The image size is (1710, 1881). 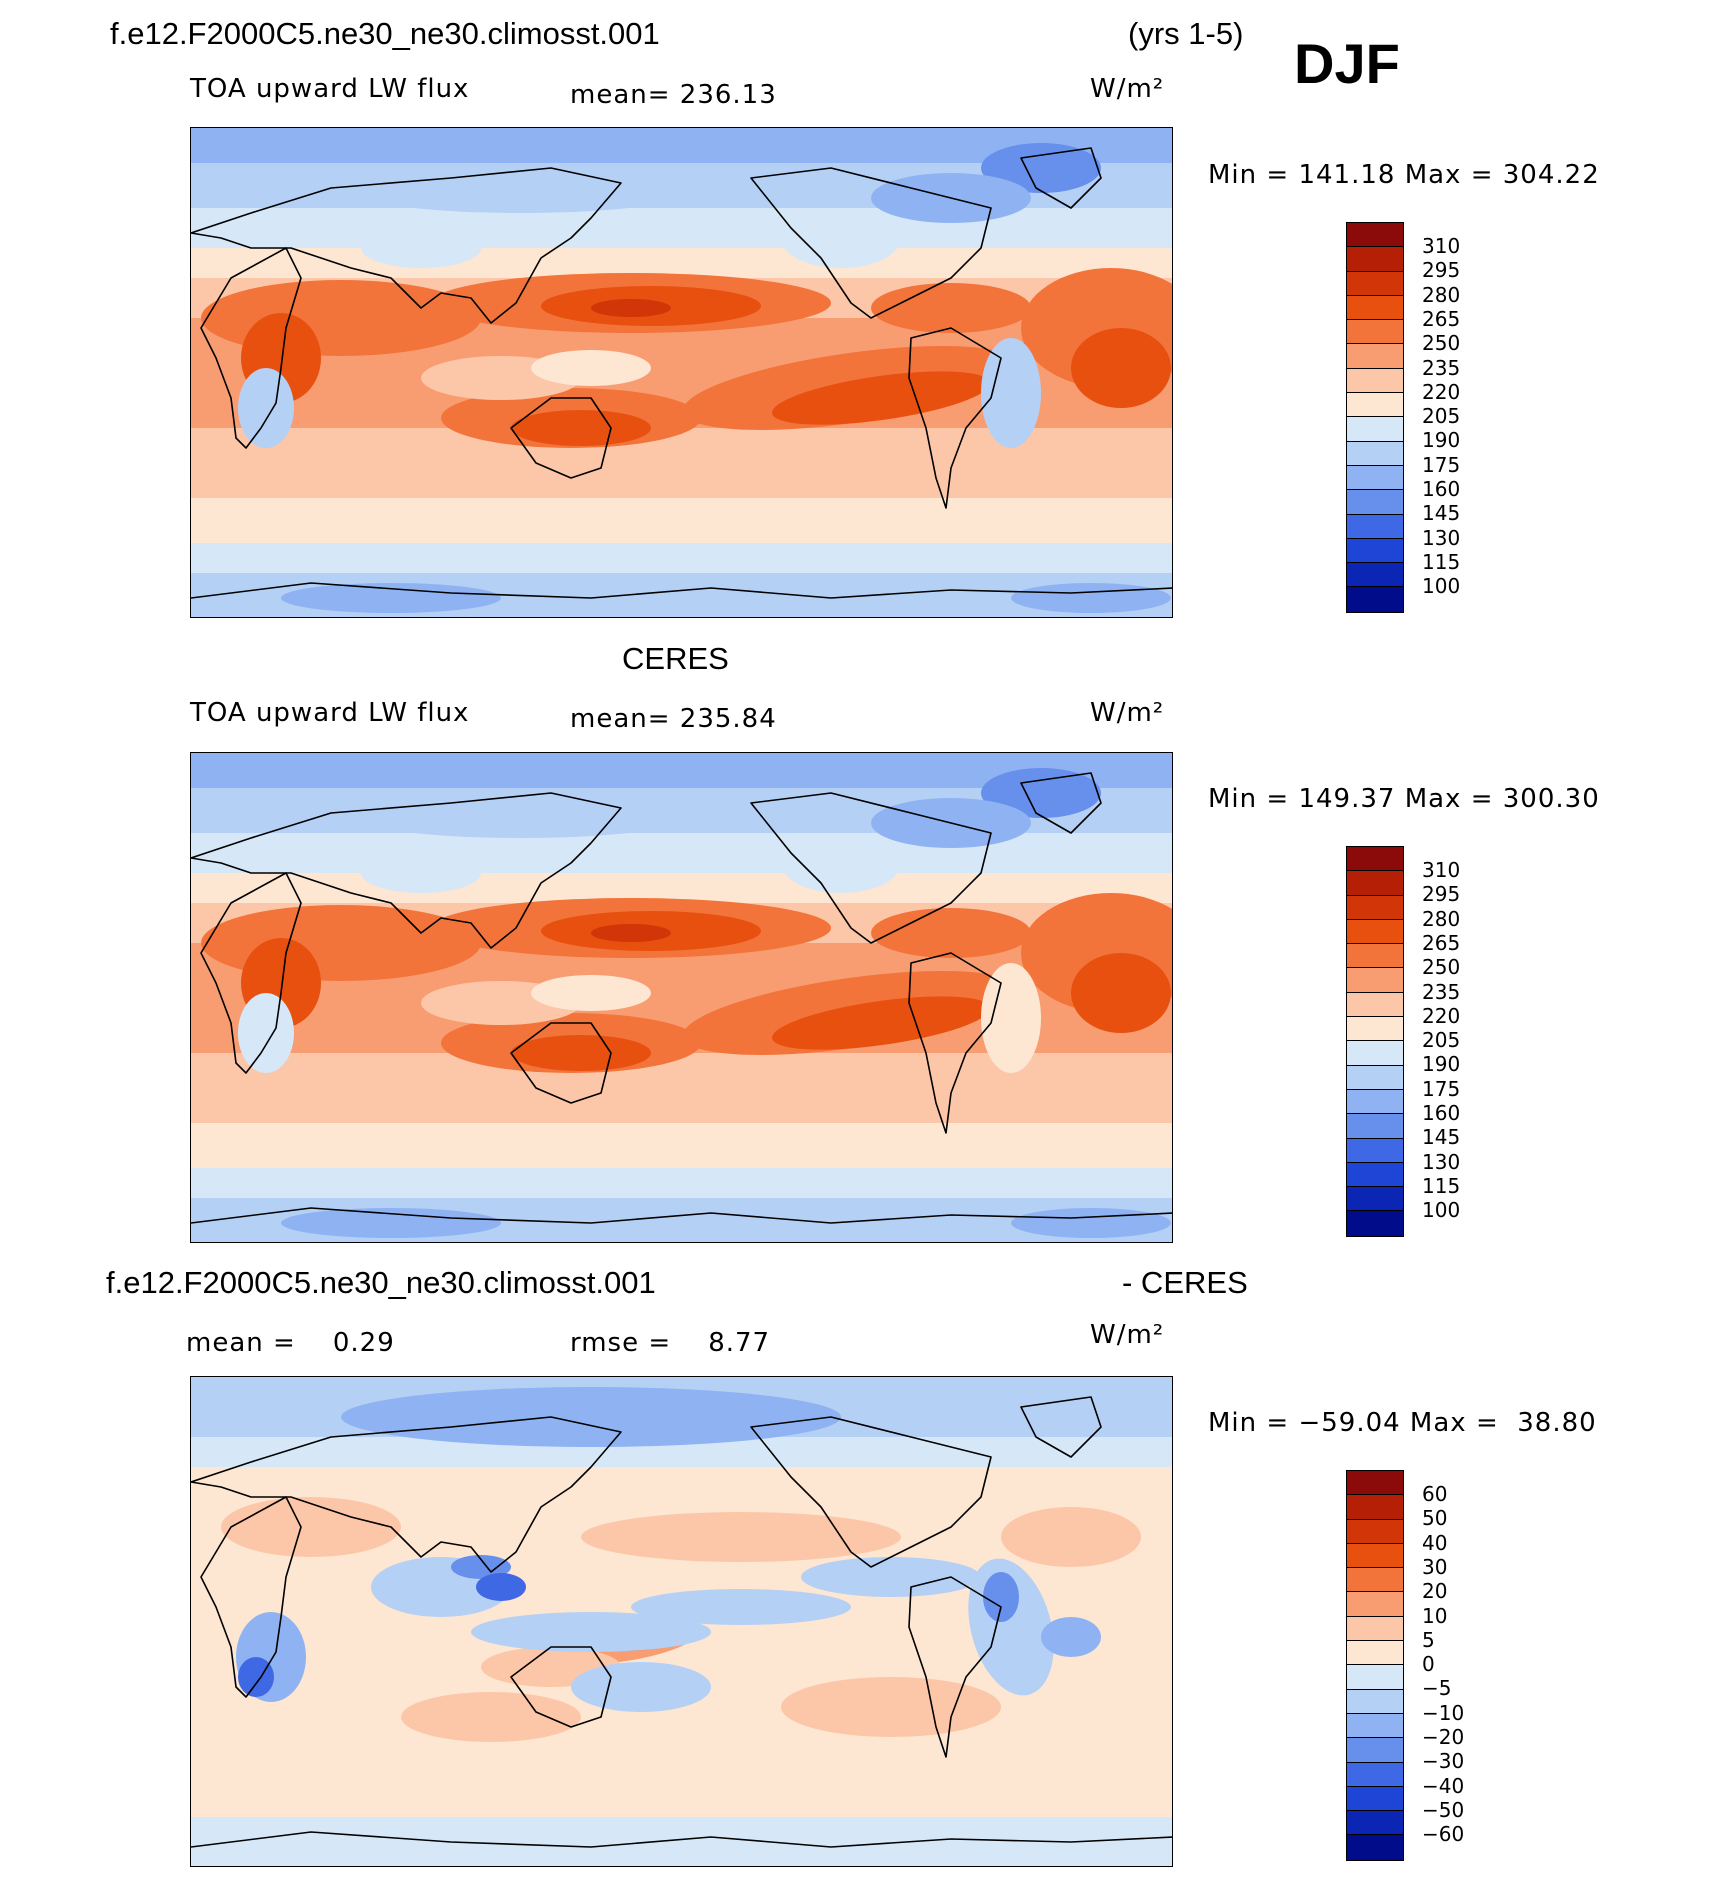 What do you see at coordinates (681, 372) in the screenshot?
I see `panel1-map-field` at bounding box center [681, 372].